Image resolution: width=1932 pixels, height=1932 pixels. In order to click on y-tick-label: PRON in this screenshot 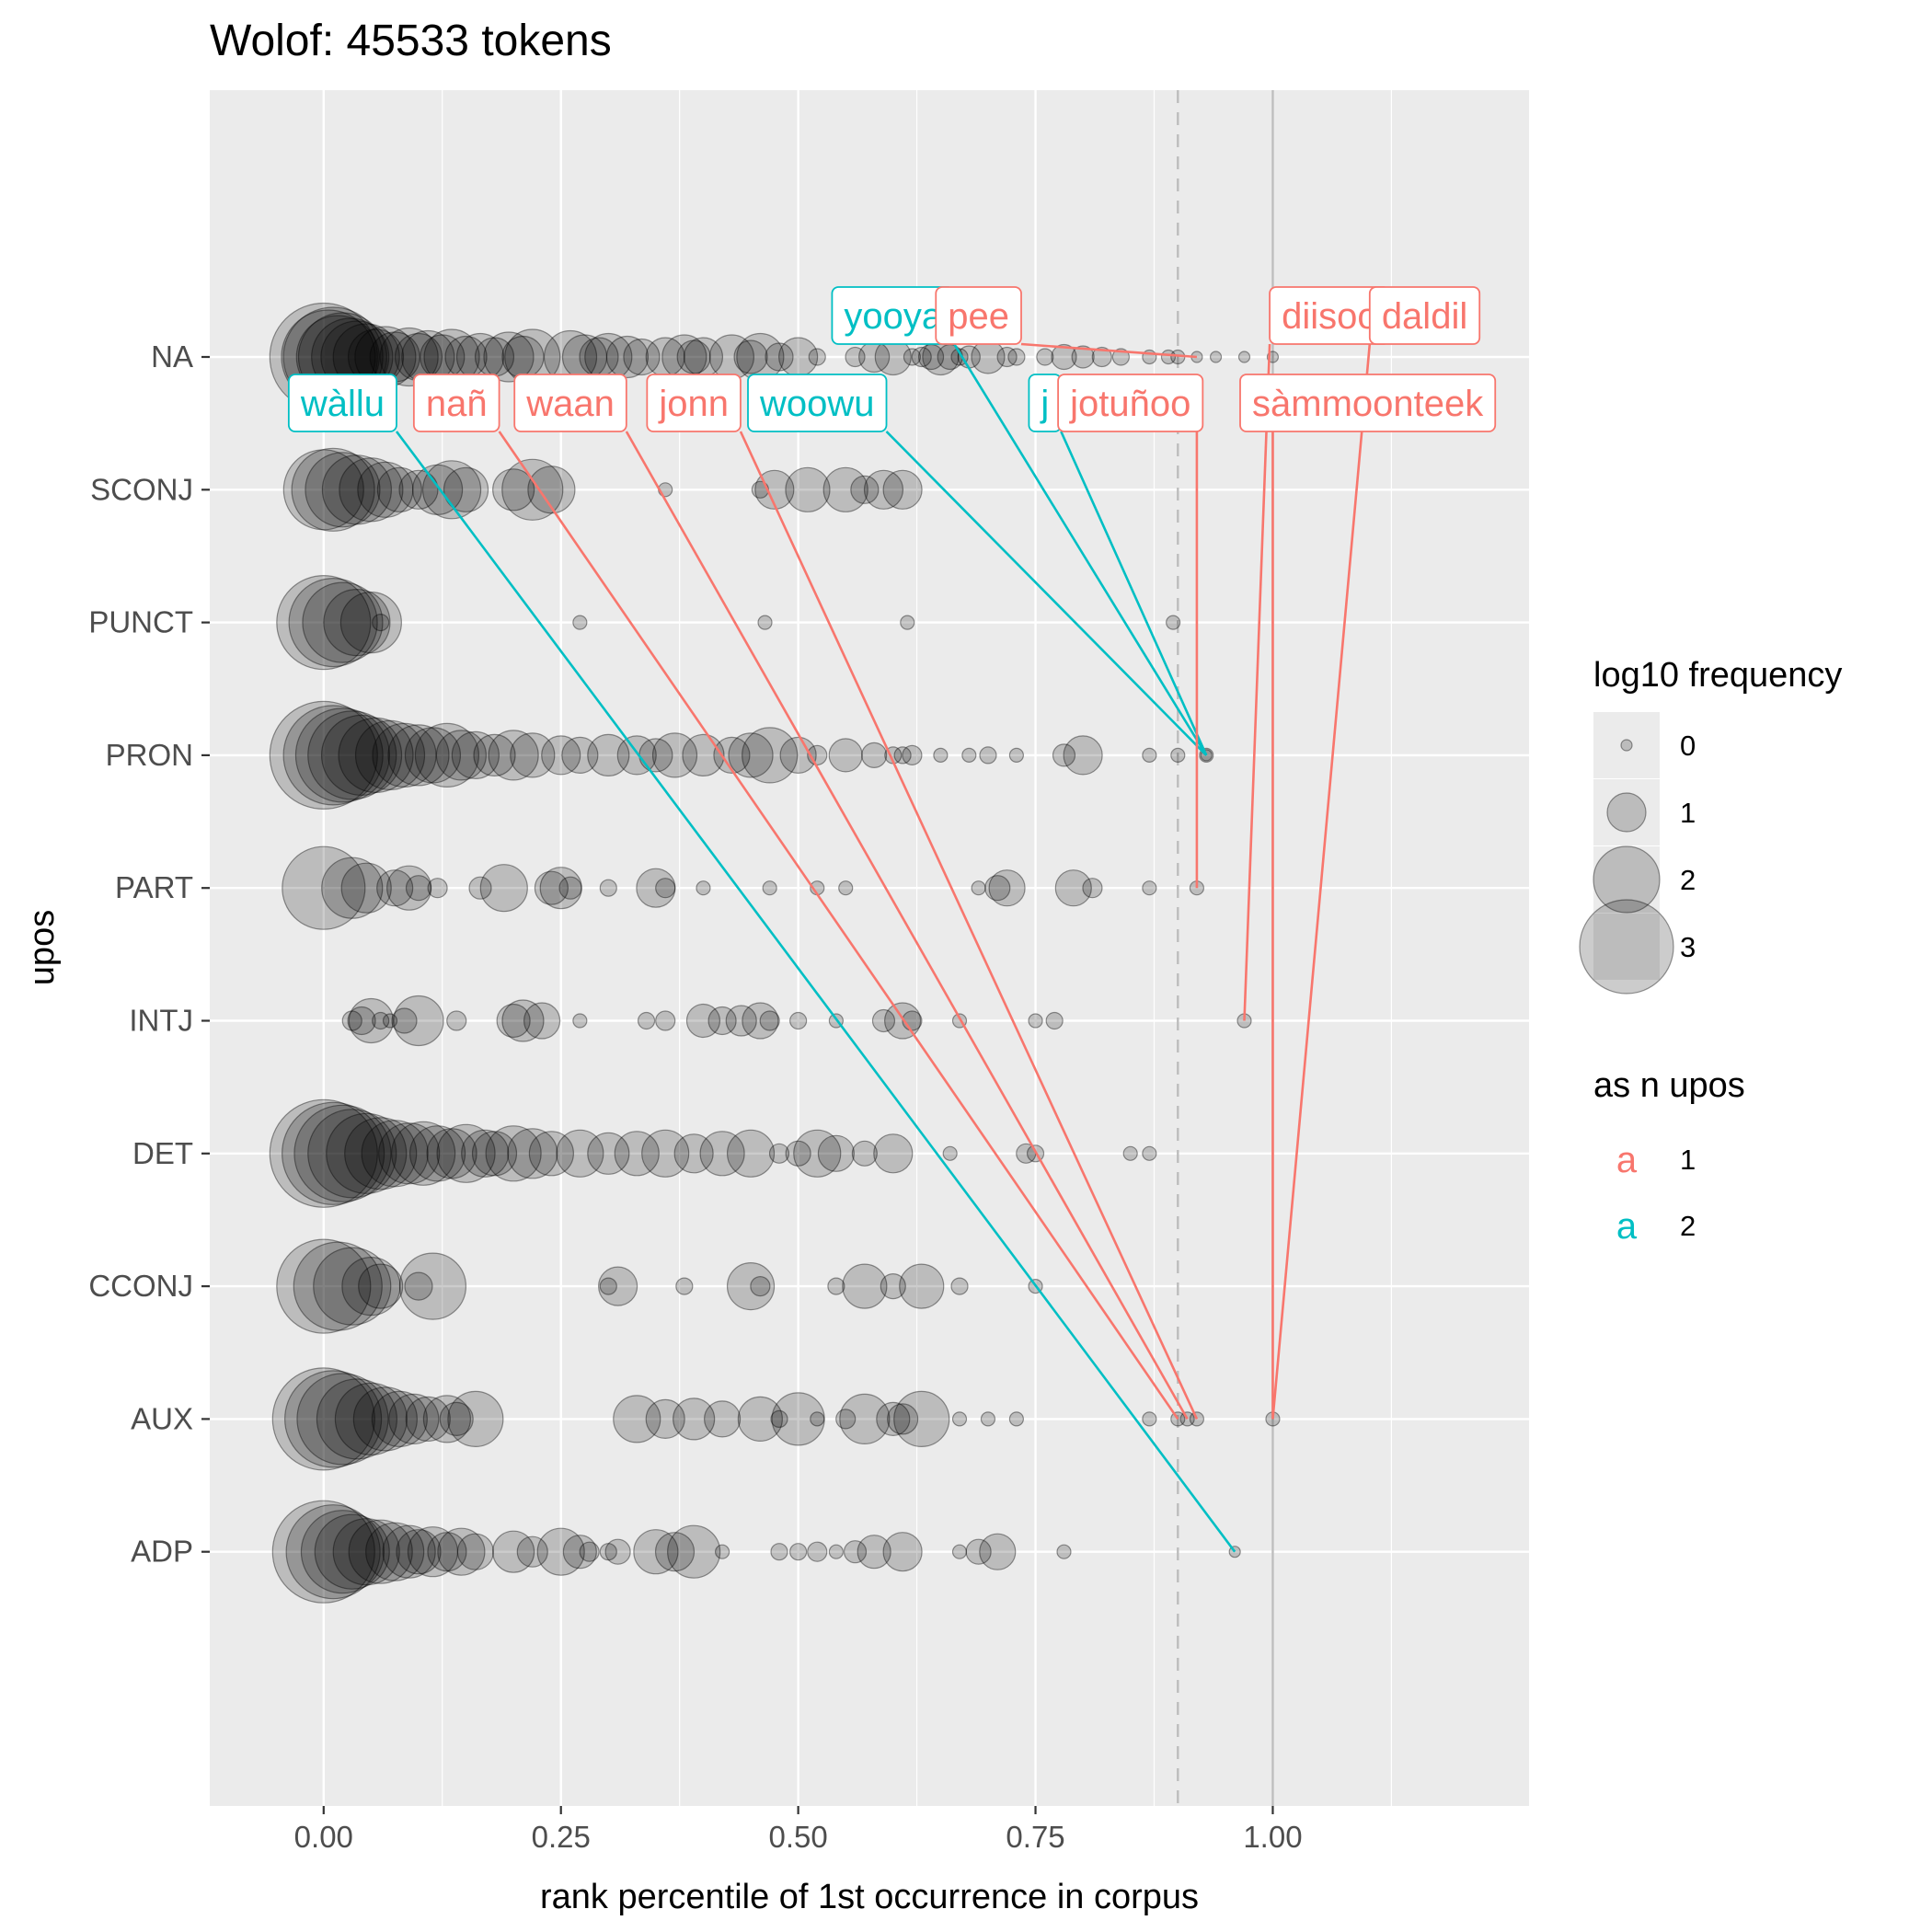, I will do `click(149, 755)`.